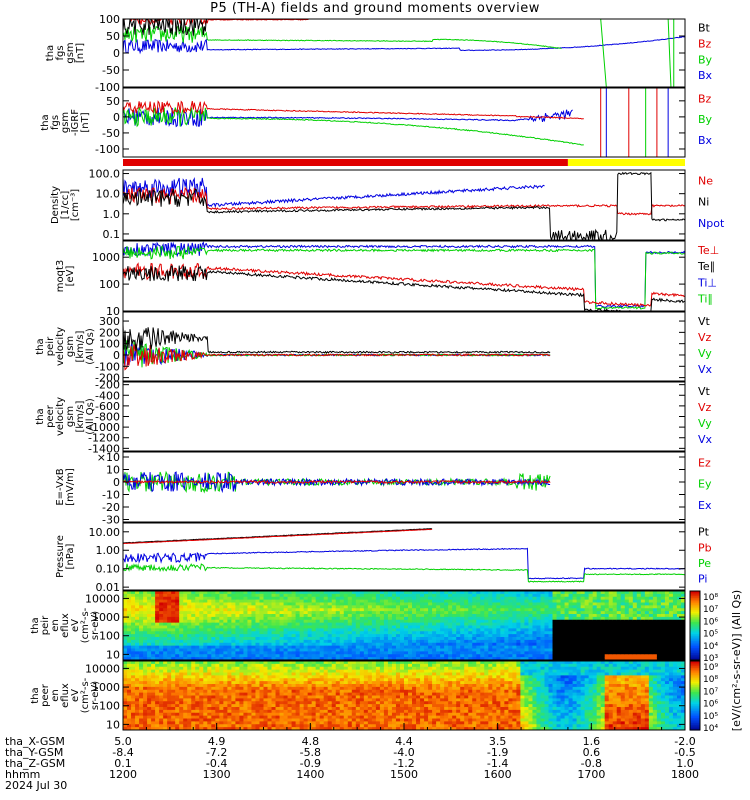 Image resolution: width=750 pixels, height=800 pixels. What do you see at coordinates (70, 276) in the screenshot?
I see `y-axis-label: [eV]` at bounding box center [70, 276].